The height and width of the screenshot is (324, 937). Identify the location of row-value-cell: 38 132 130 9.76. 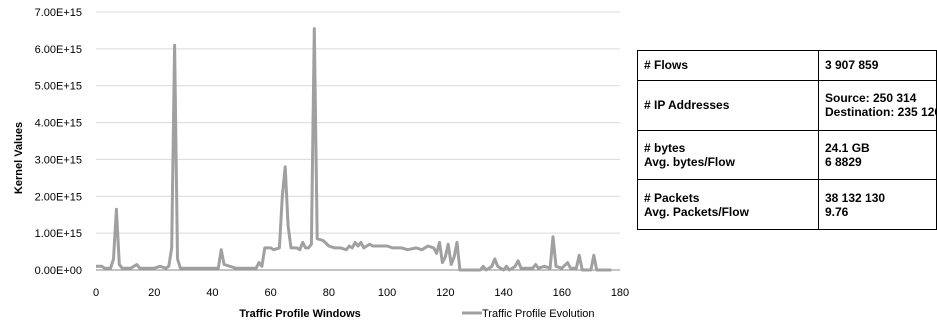
(877, 204).